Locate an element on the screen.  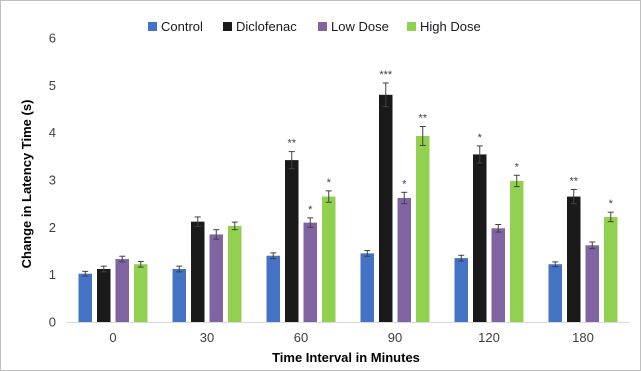
legend-label: Low Dose is located at coordinates (360, 26).